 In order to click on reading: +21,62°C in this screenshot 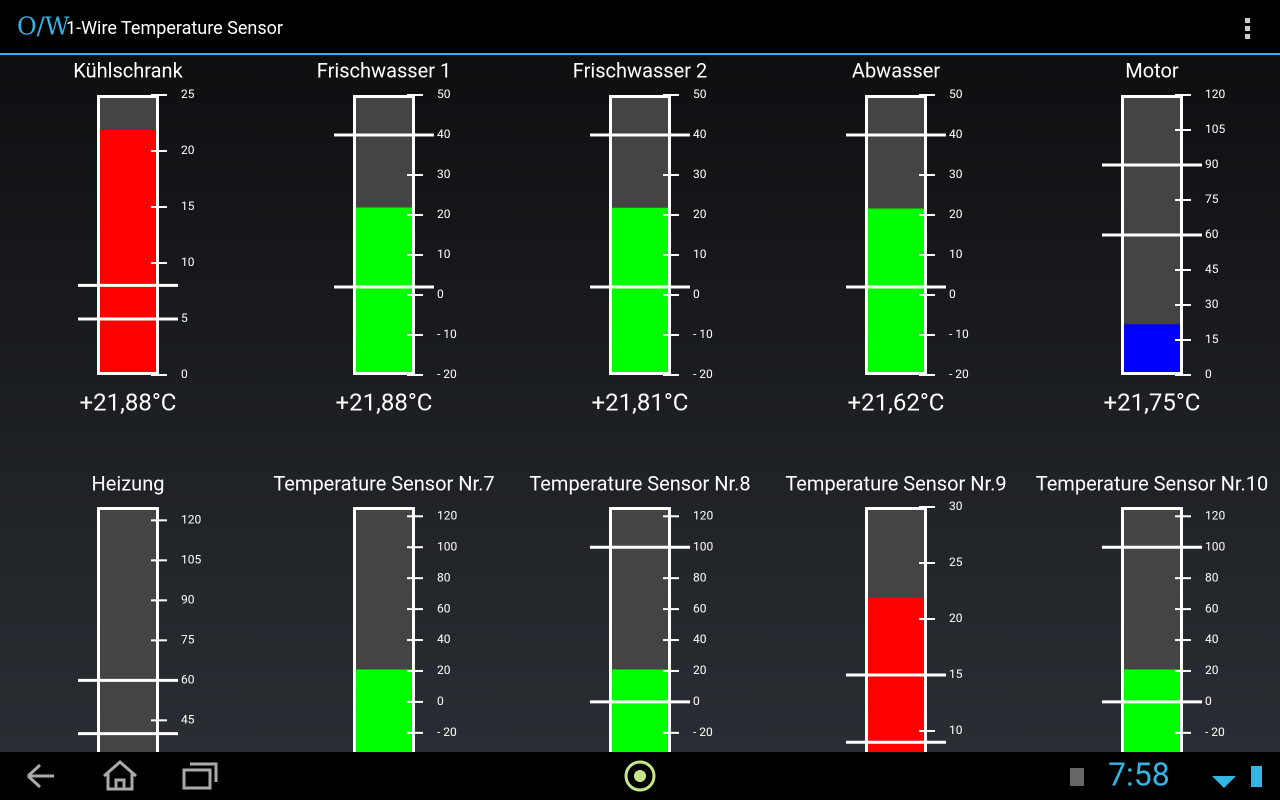, I will do `click(896, 402)`.